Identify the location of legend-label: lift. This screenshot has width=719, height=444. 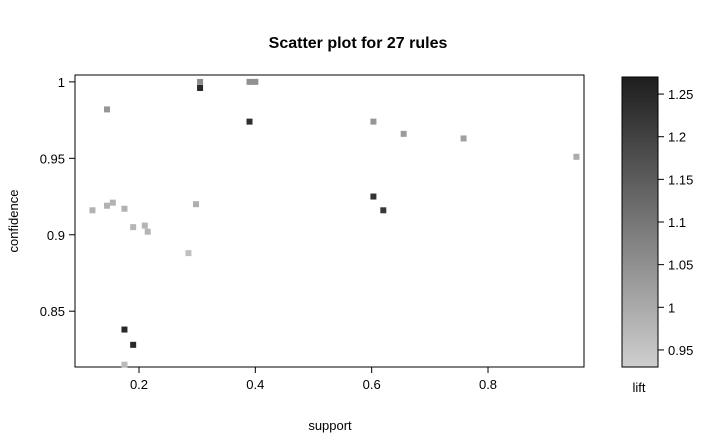
(639, 387).